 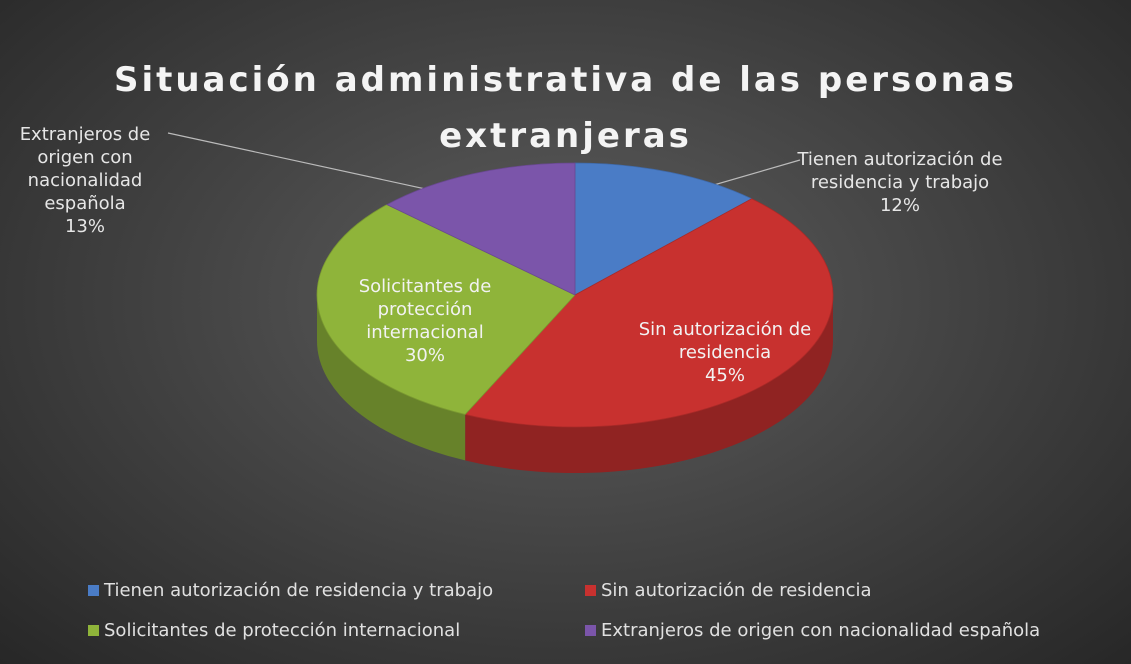 I want to click on data-label: Sin autorización de residencia 45%, so click(x=725, y=352).